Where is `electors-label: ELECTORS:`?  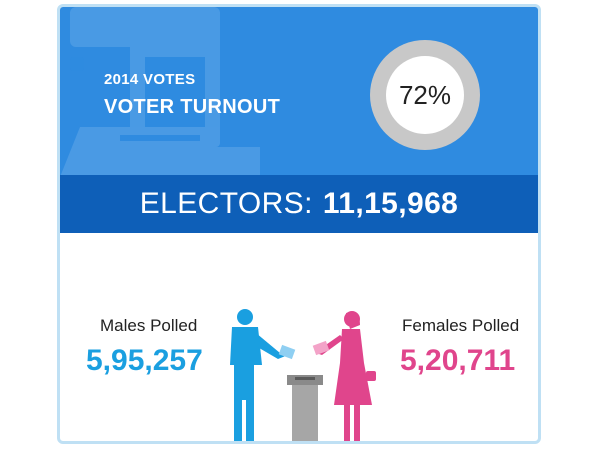
electors-label: ELECTORS: is located at coordinates (226, 203).